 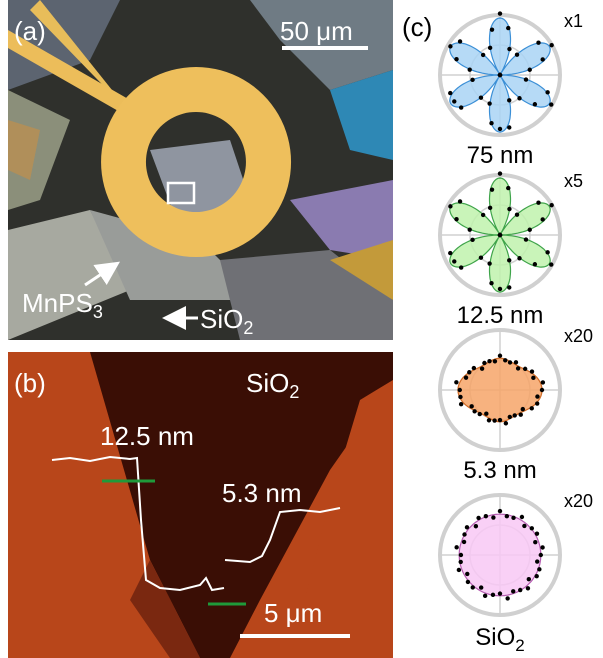 I want to click on plot-caption: 75 nm, so click(x=500, y=155).